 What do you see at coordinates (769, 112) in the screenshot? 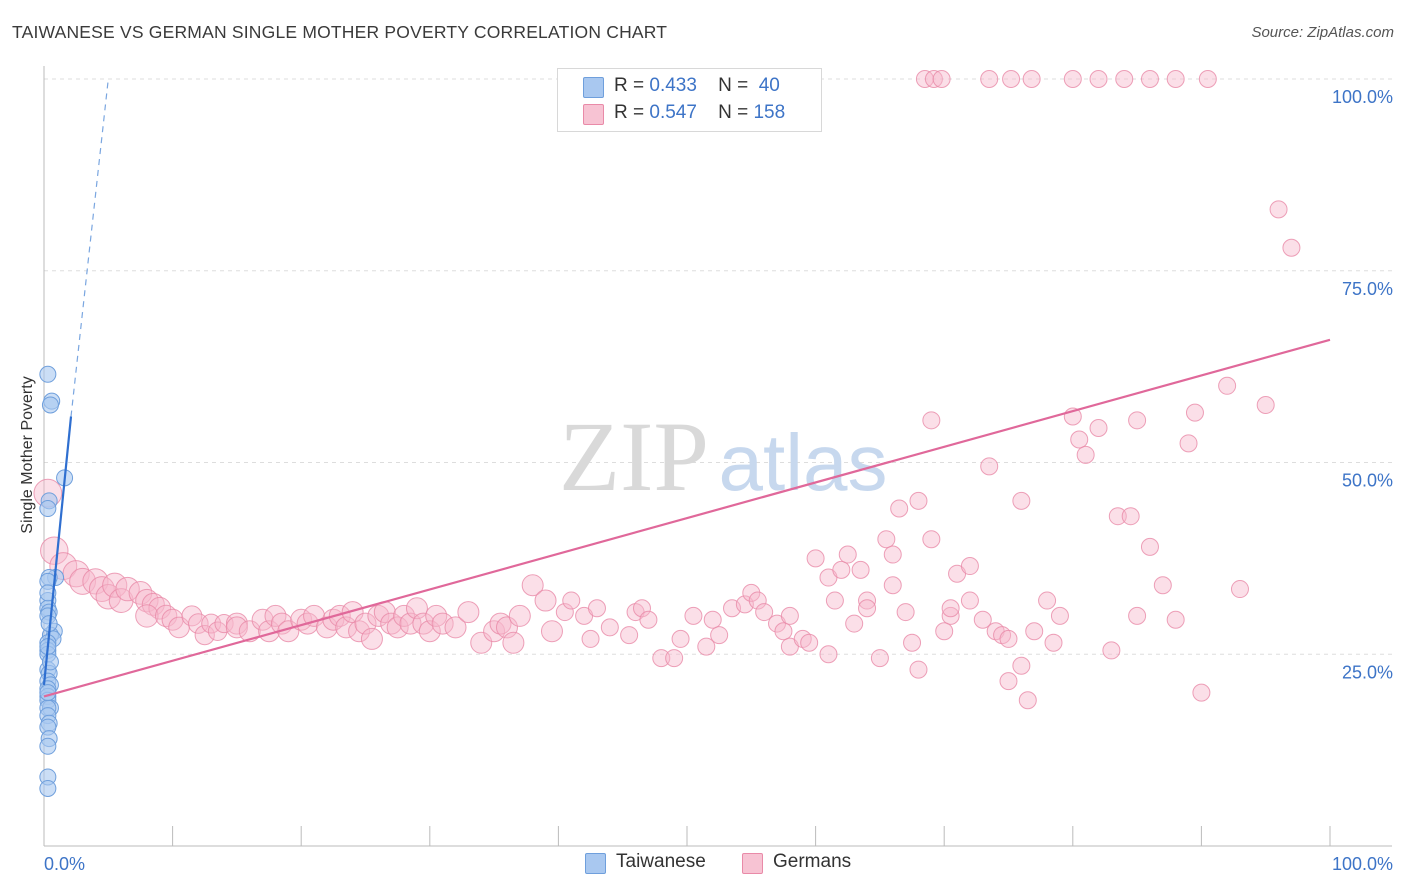
I see `legend-n-value: 158` at bounding box center [769, 112].